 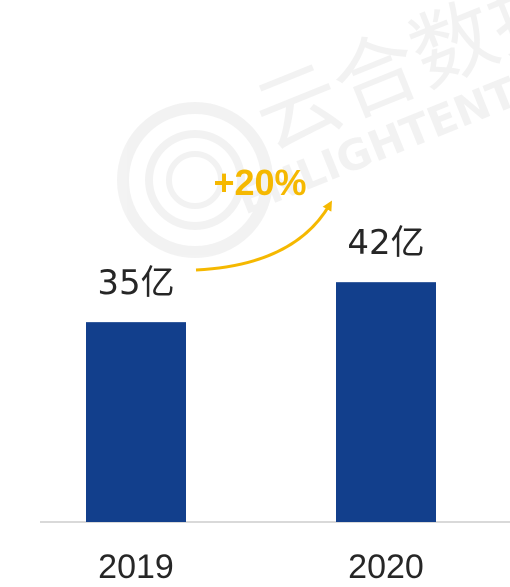 What do you see at coordinates (136, 422) in the screenshot?
I see `bar-2019` at bounding box center [136, 422].